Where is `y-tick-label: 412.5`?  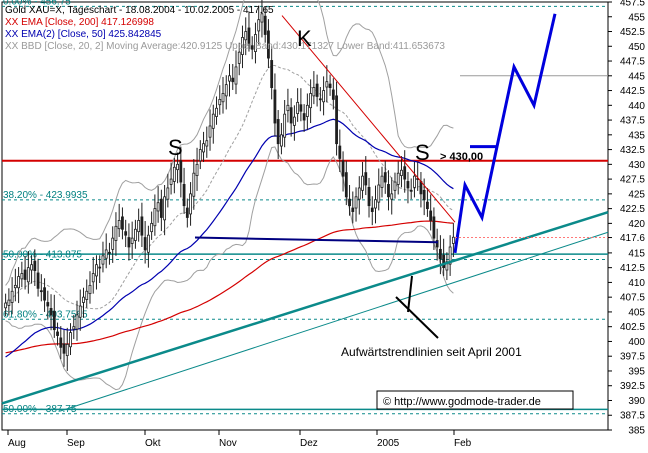
y-tick-label: 412.5 is located at coordinates (632, 268).